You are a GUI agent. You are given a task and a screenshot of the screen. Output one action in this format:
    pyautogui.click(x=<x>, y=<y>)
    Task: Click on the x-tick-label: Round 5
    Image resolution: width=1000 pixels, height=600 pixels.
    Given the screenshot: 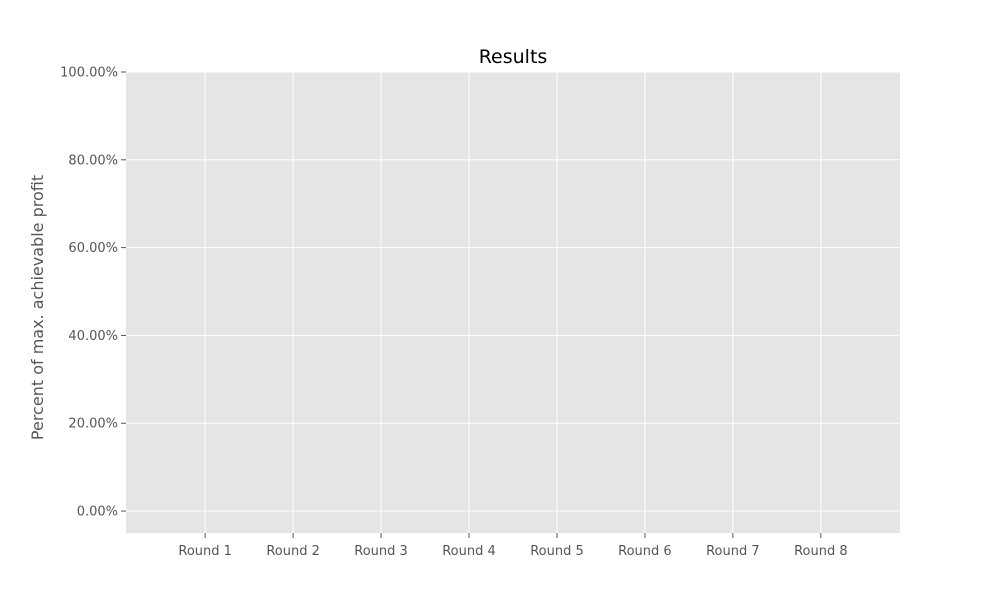 What is the action you would take?
    pyautogui.click(x=557, y=551)
    